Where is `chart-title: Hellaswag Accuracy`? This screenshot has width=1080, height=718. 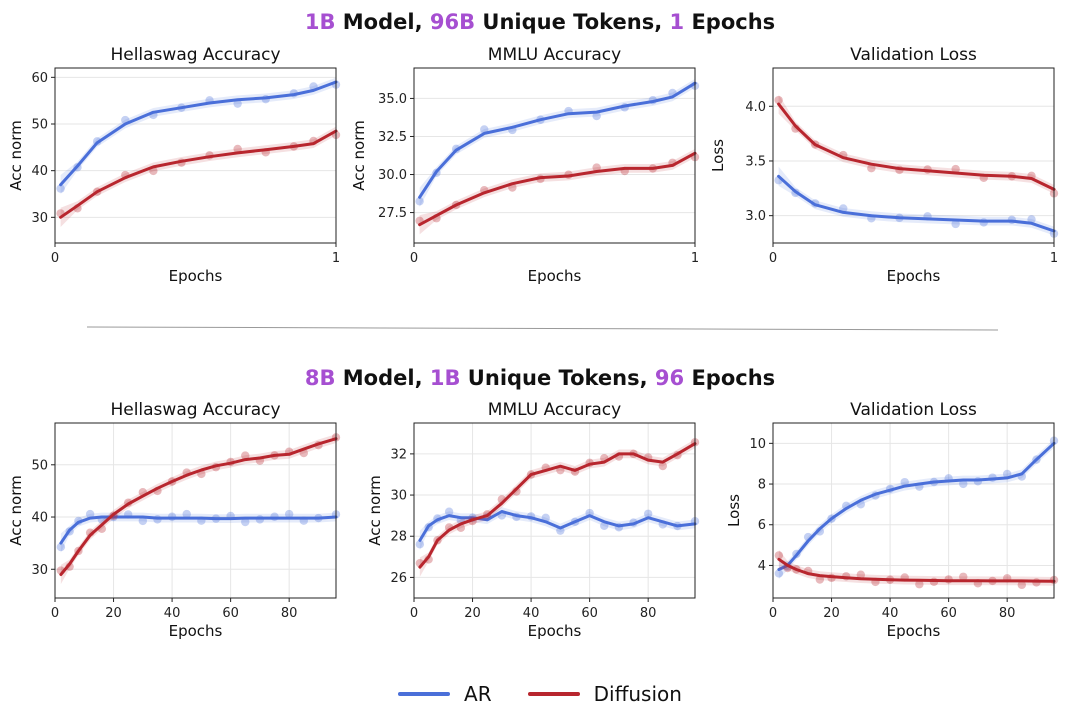 chart-title: Hellaswag Accuracy is located at coordinates (195, 55).